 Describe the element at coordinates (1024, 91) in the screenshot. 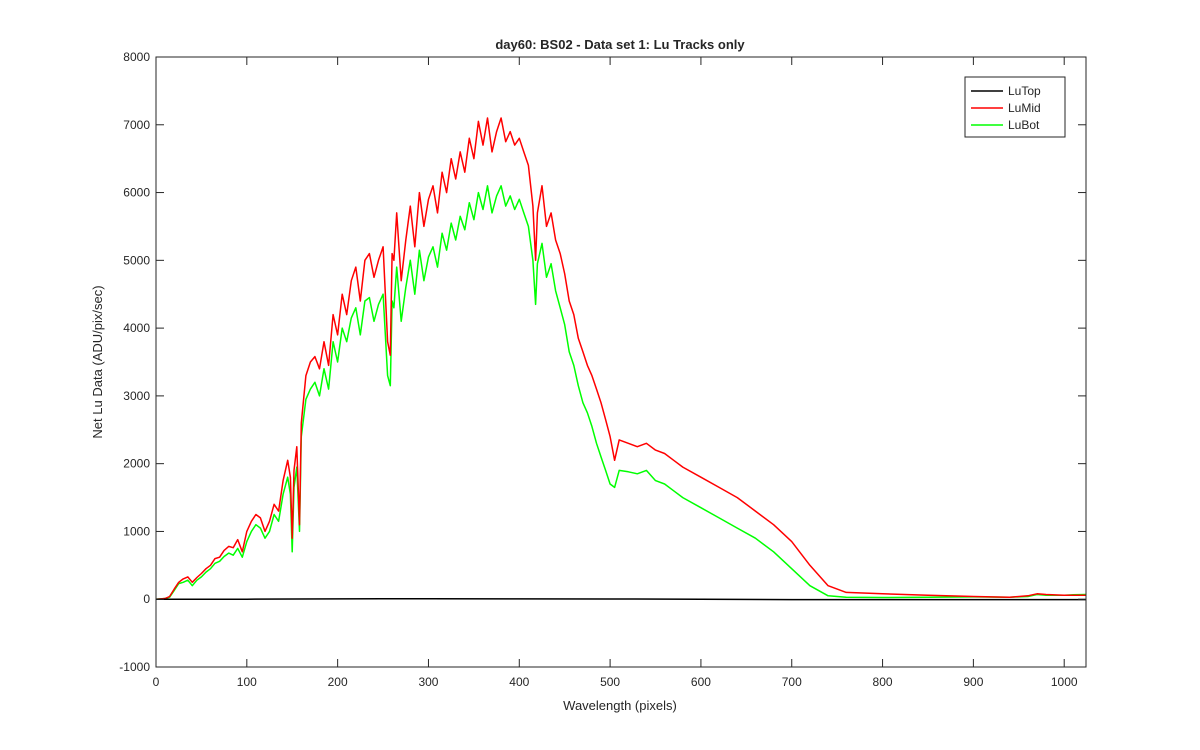

I see `legend-label-lutop: LuTop` at that location.